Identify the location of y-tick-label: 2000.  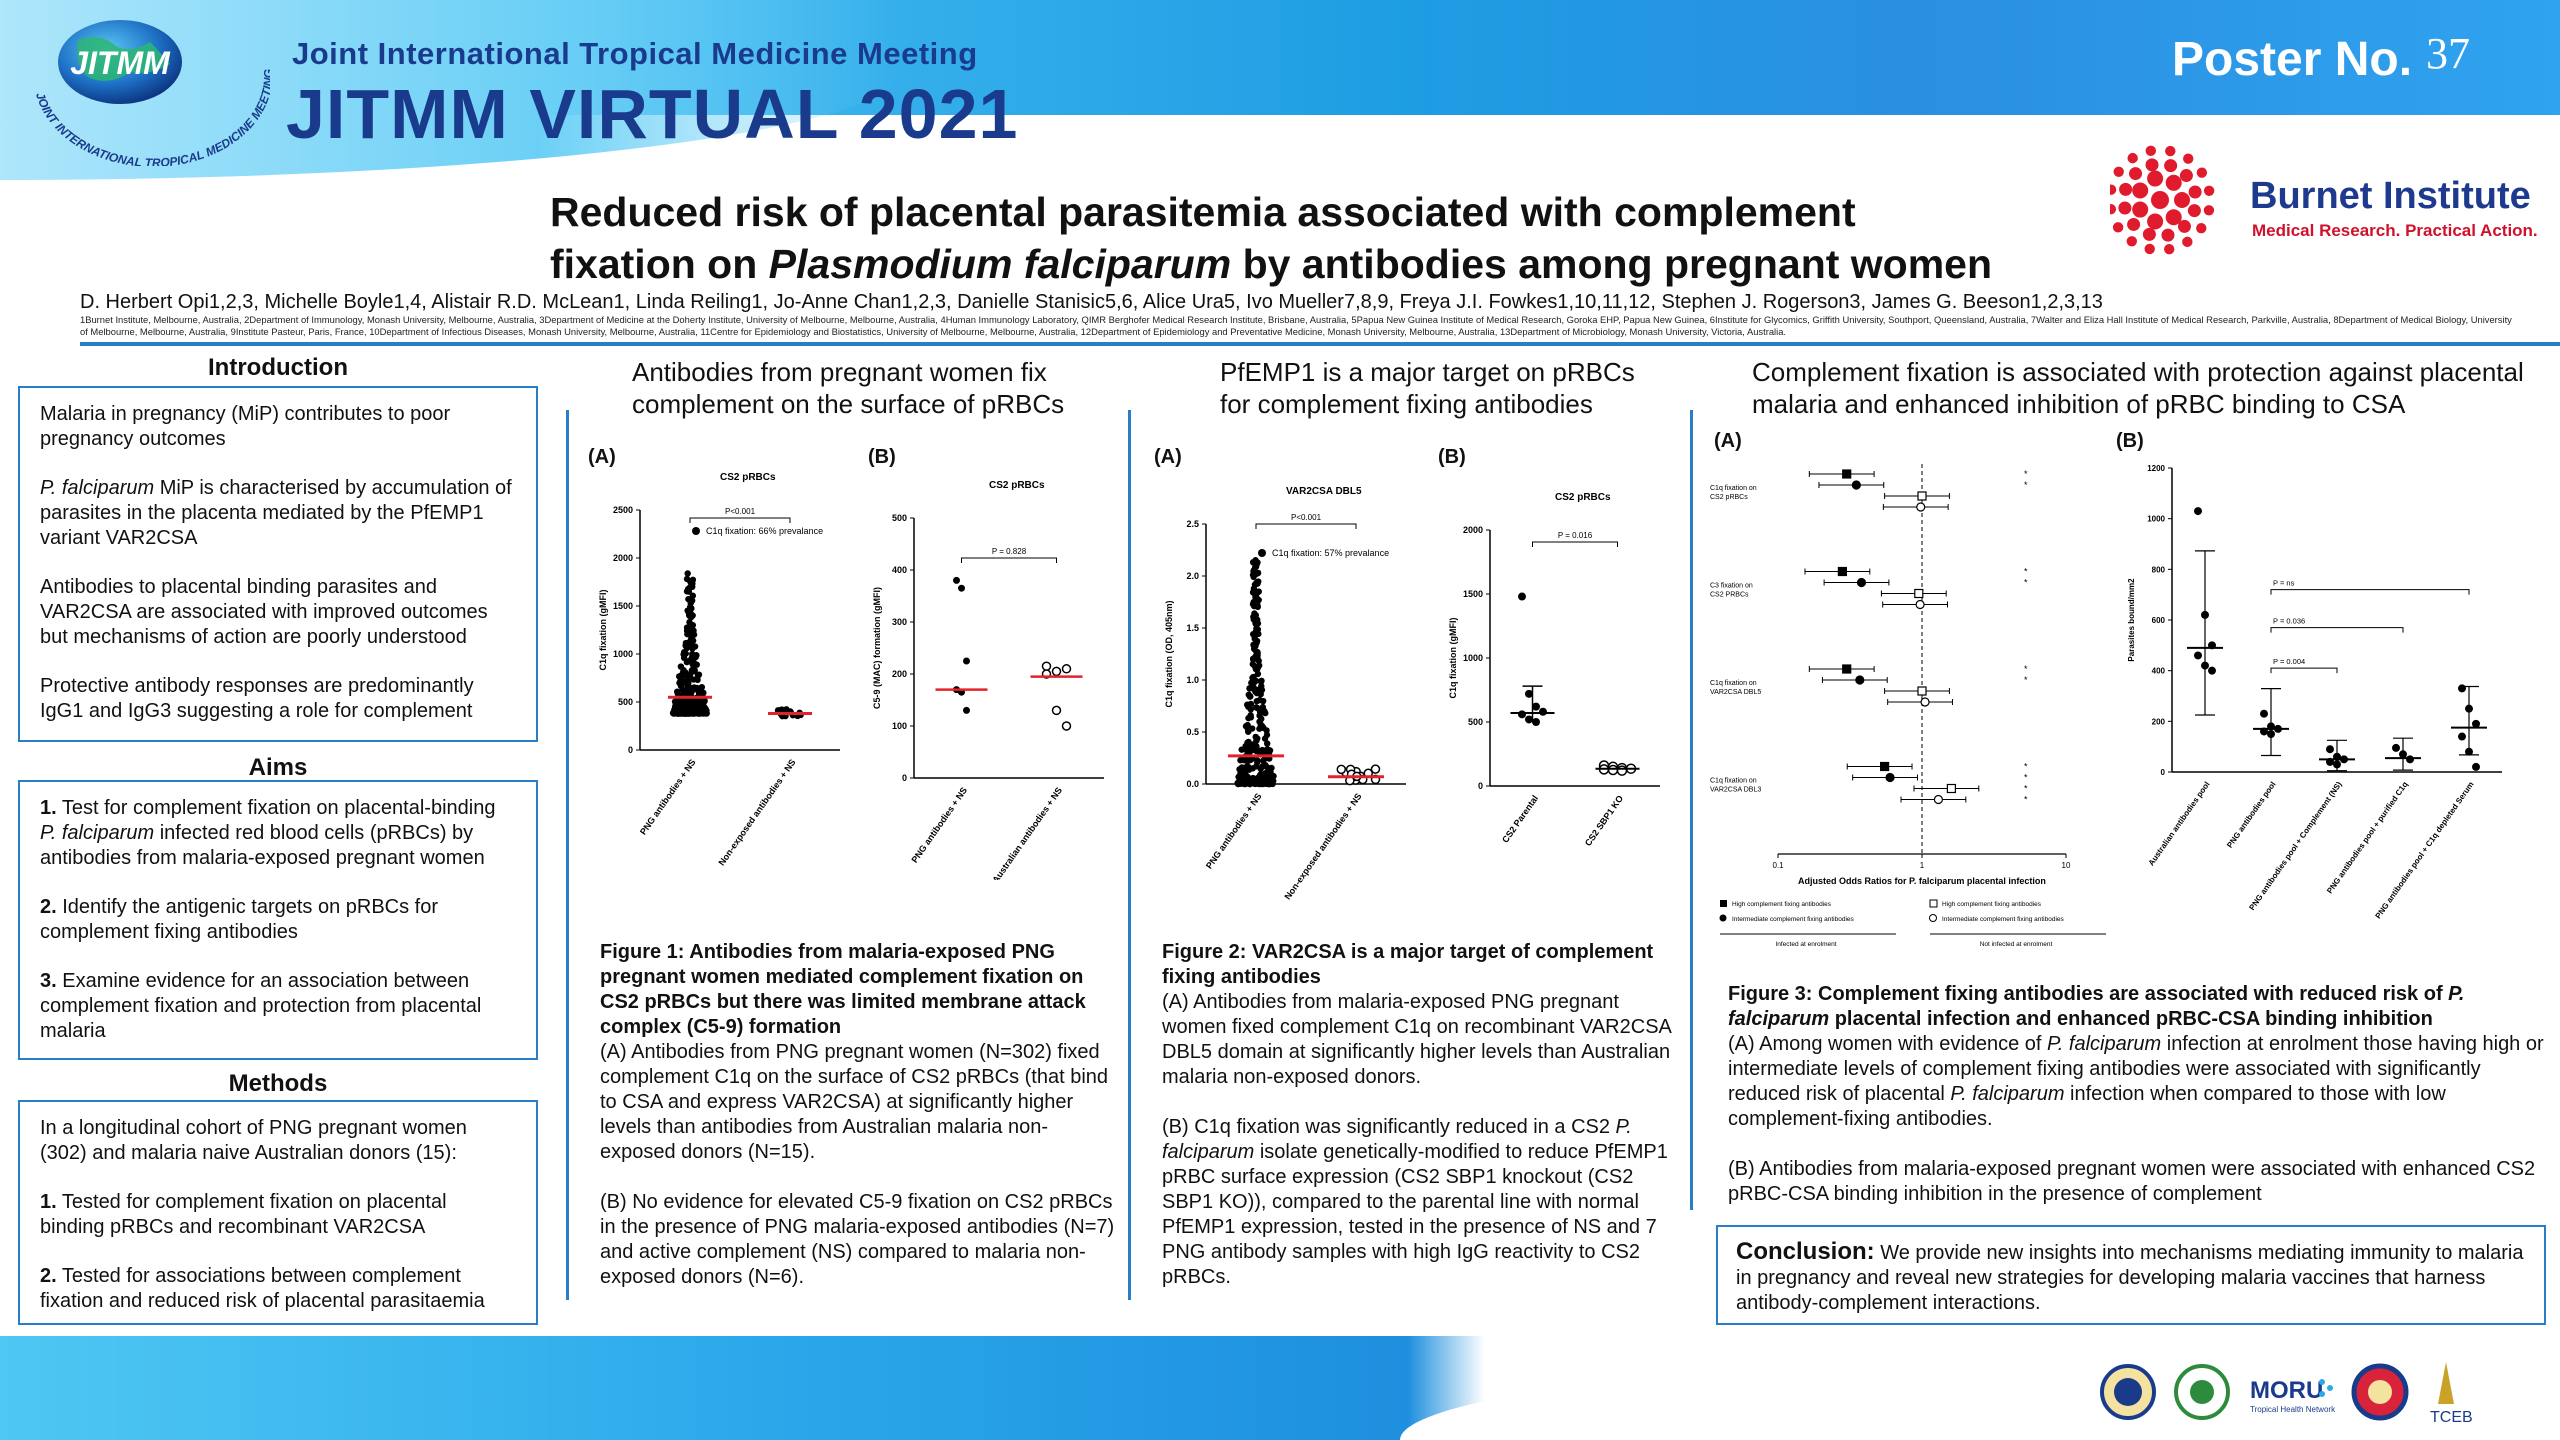
(623, 558).